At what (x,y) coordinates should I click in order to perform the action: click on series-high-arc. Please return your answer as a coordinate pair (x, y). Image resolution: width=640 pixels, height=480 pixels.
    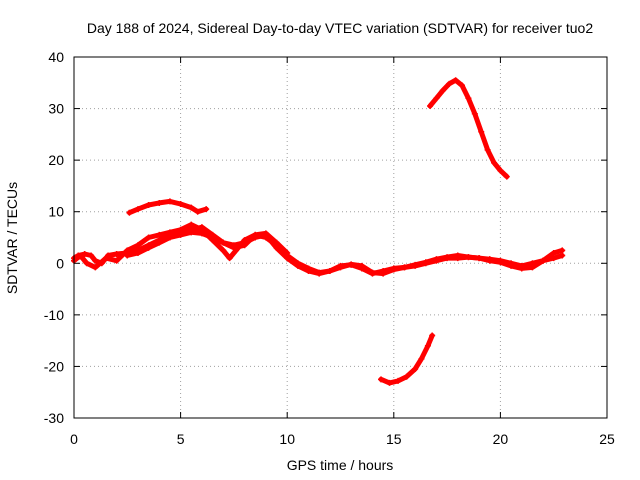
    Looking at the image, I should click on (468, 128).